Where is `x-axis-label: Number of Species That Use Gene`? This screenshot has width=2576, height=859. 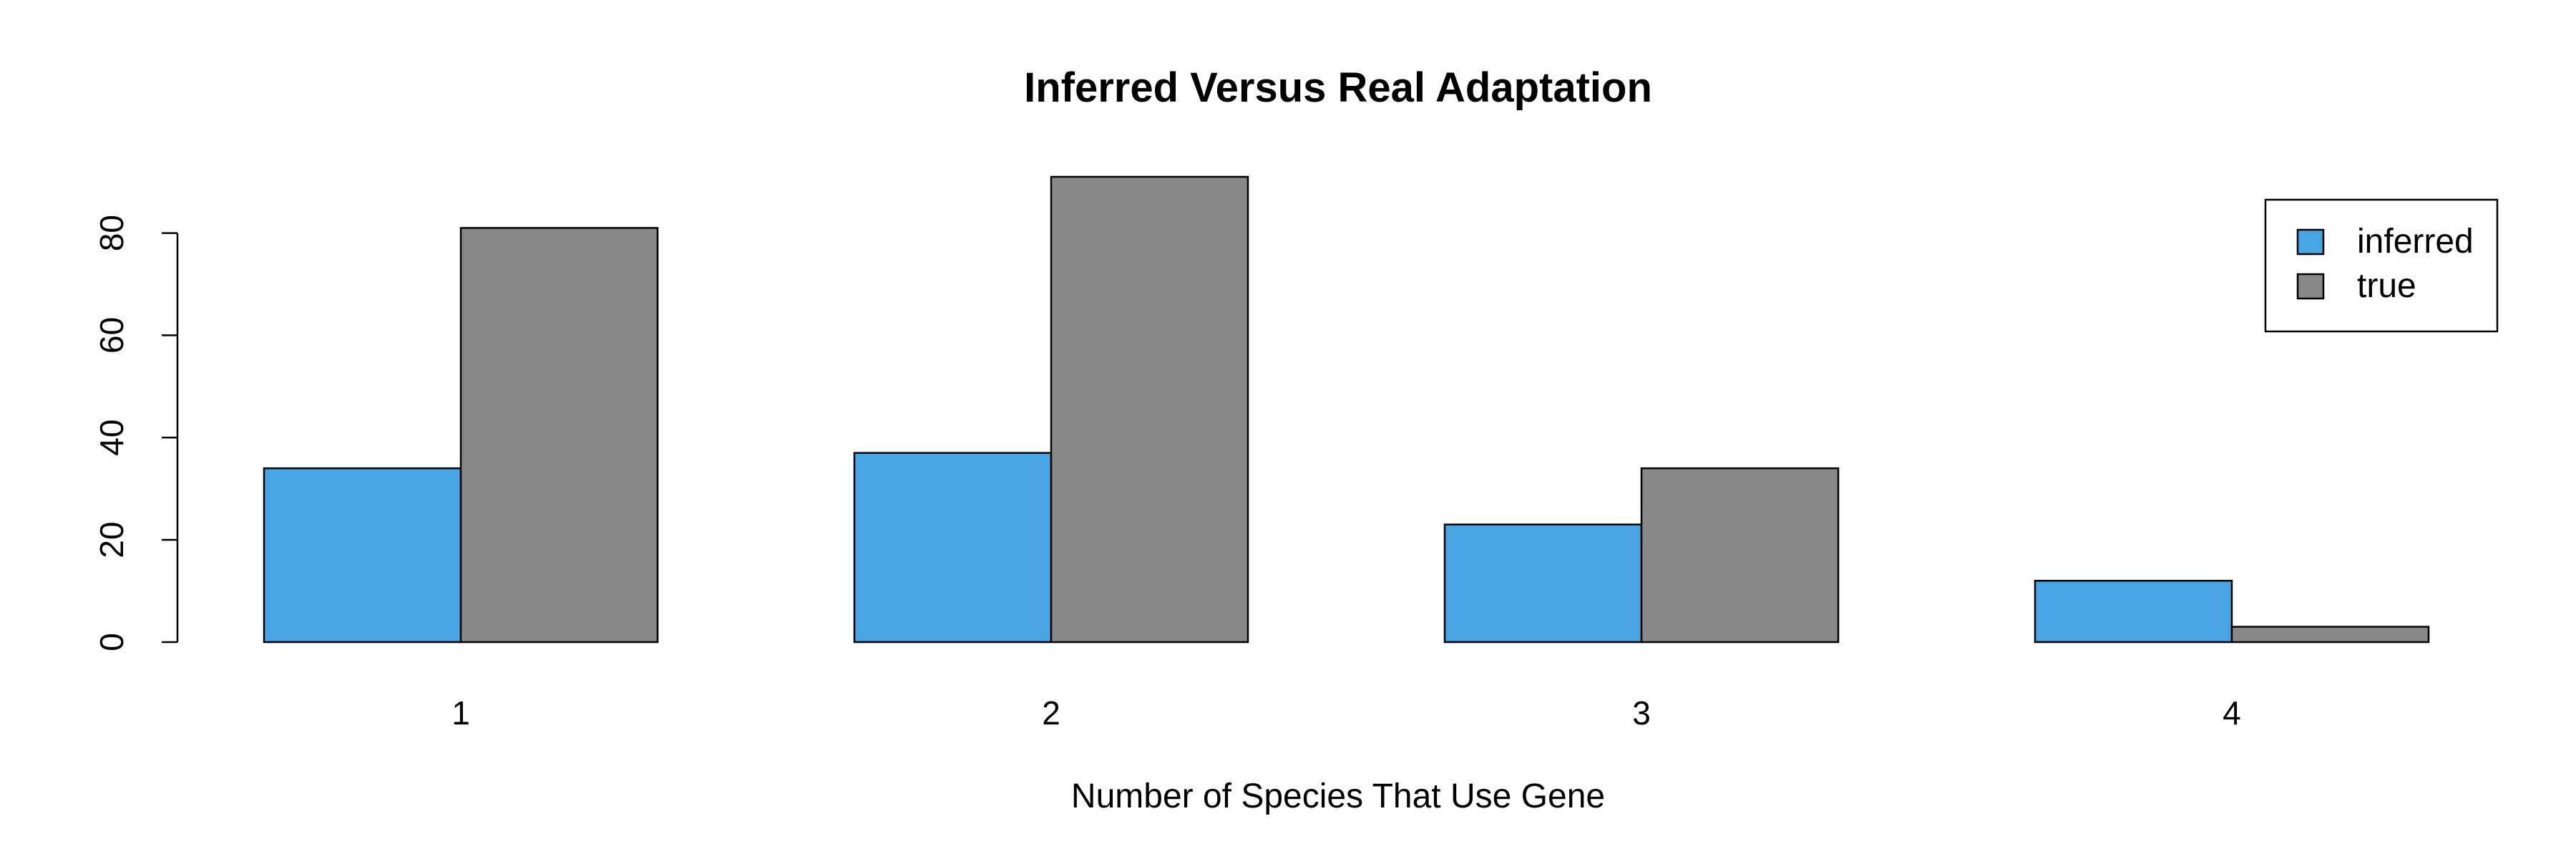 x-axis-label: Number of Species That Use Gene is located at coordinates (1338, 796).